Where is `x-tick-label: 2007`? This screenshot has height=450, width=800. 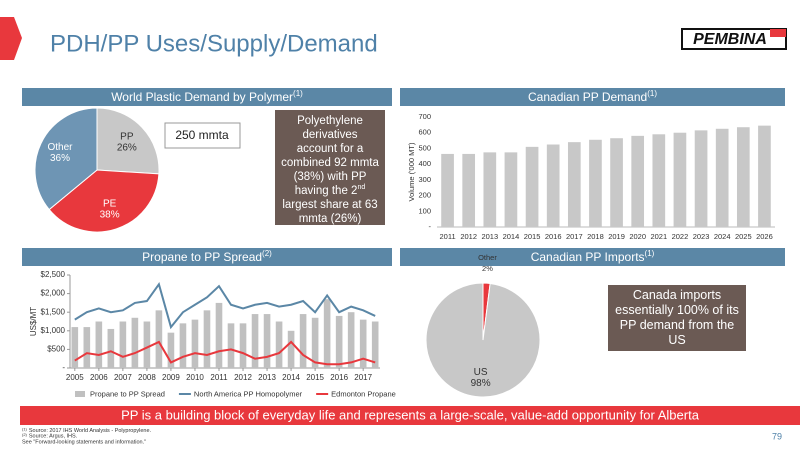 x-tick-label: 2007 is located at coordinates (123, 377).